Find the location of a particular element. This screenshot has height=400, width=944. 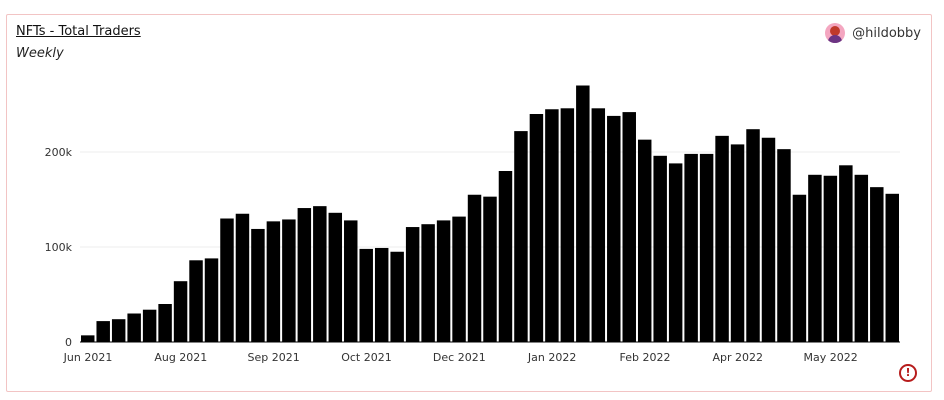

x-tick-label: Feb 2022 is located at coordinates (644, 357).